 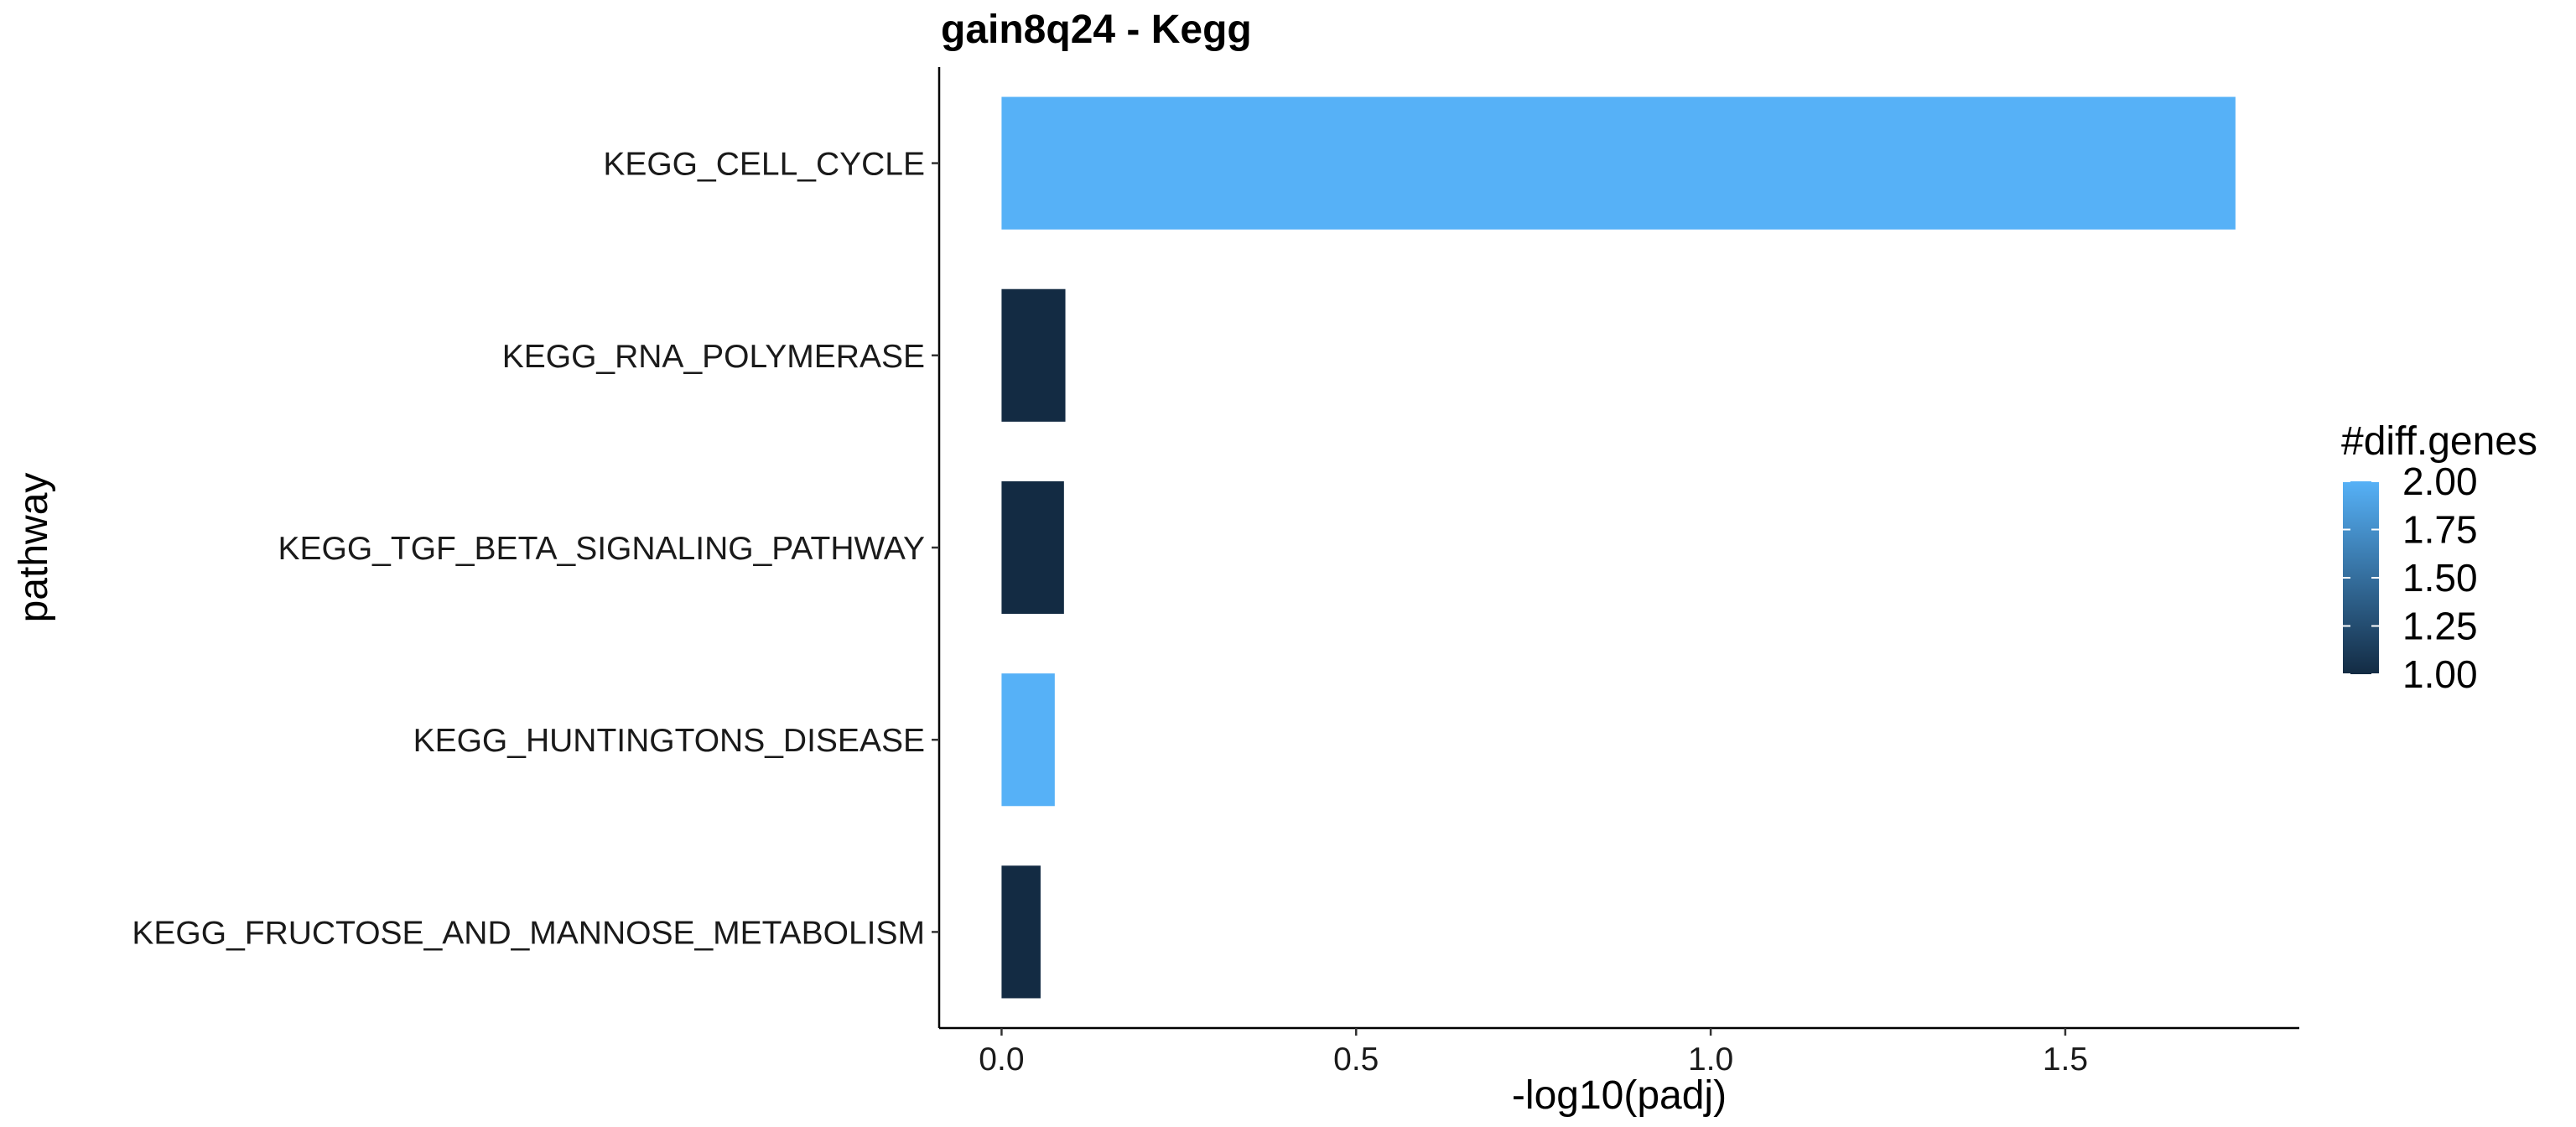 What do you see at coordinates (764, 165) in the screenshot?
I see `y-tick-label: KEGG_CELL_CYCLE` at bounding box center [764, 165].